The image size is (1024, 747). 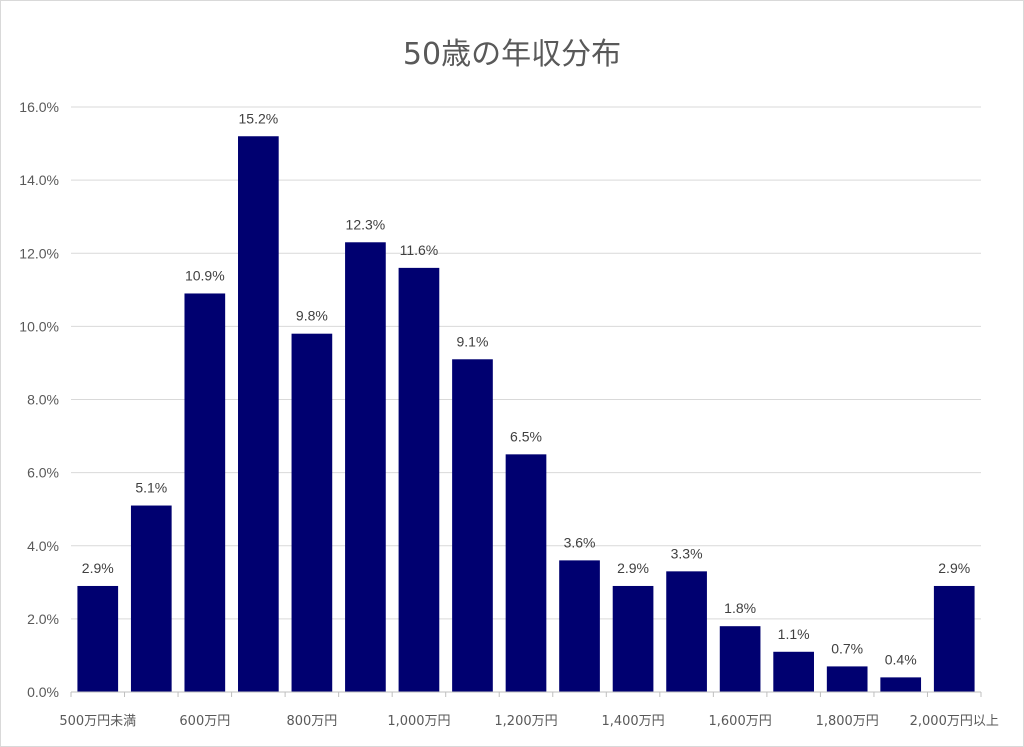 What do you see at coordinates (43, 692) in the screenshot?
I see `y-tick-label: 0.0%` at bounding box center [43, 692].